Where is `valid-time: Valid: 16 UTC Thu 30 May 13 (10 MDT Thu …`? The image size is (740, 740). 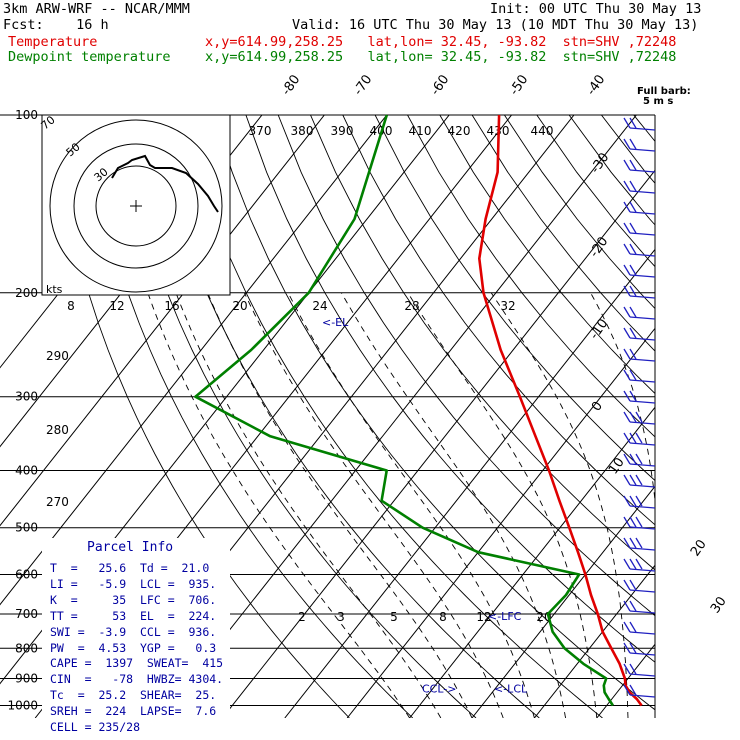 valid-time: Valid: 16 UTC Thu 30 May 13 (10 MDT Thu … is located at coordinates (495, 25).